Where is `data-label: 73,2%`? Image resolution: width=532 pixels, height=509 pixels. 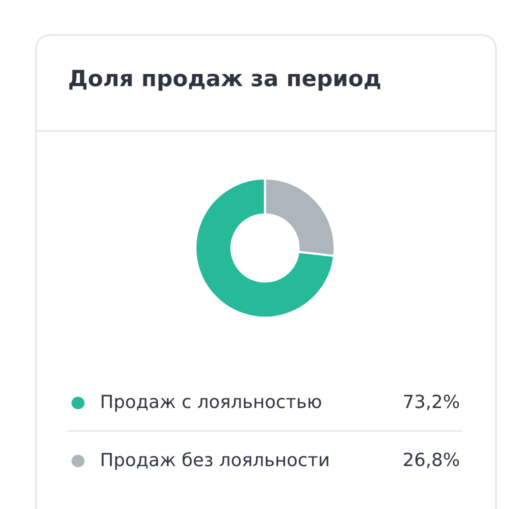 data-label: 73,2% is located at coordinates (432, 402).